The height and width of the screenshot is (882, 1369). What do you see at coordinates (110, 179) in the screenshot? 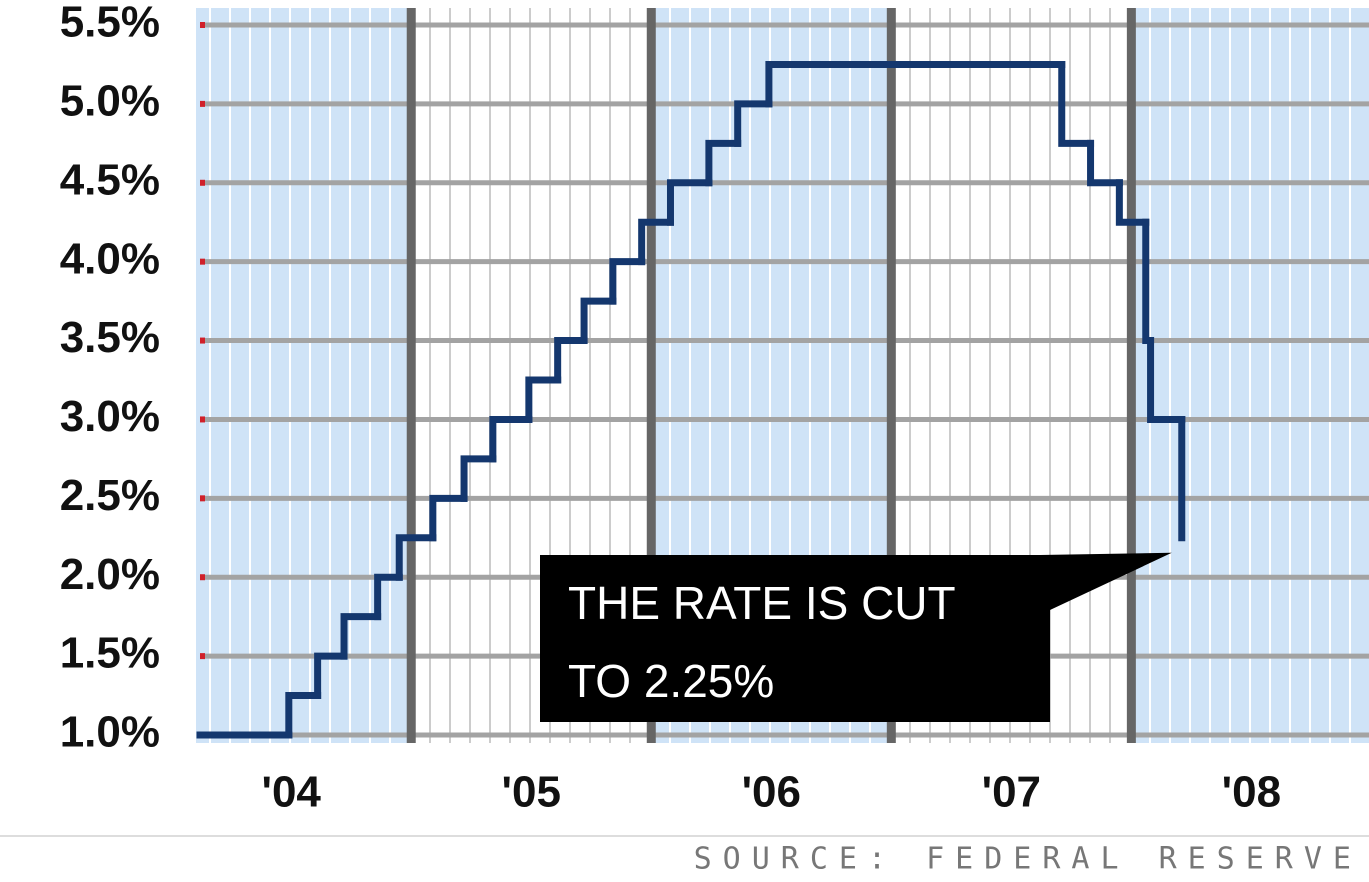
I see `y-tick-label: 4.5%` at bounding box center [110, 179].